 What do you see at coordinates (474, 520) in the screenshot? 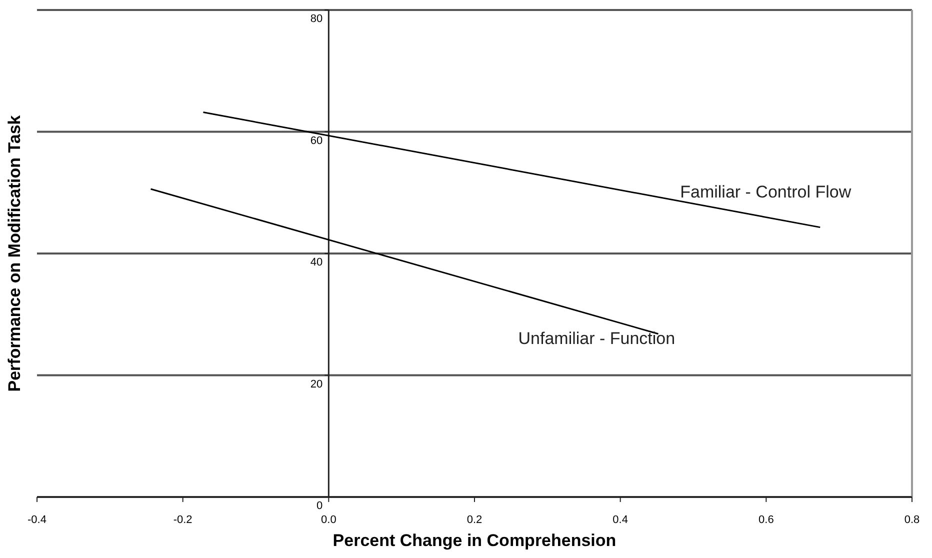
I see `x-tick-label: 0.2` at bounding box center [474, 520].